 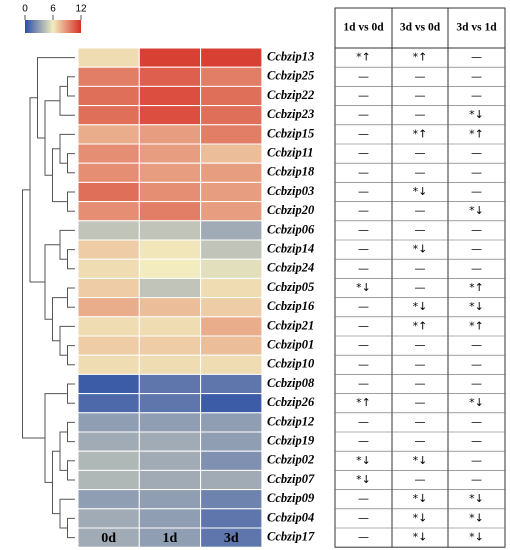 What do you see at coordinates (420, 28) in the screenshot?
I see `table-header: 3d vs 0d` at bounding box center [420, 28].